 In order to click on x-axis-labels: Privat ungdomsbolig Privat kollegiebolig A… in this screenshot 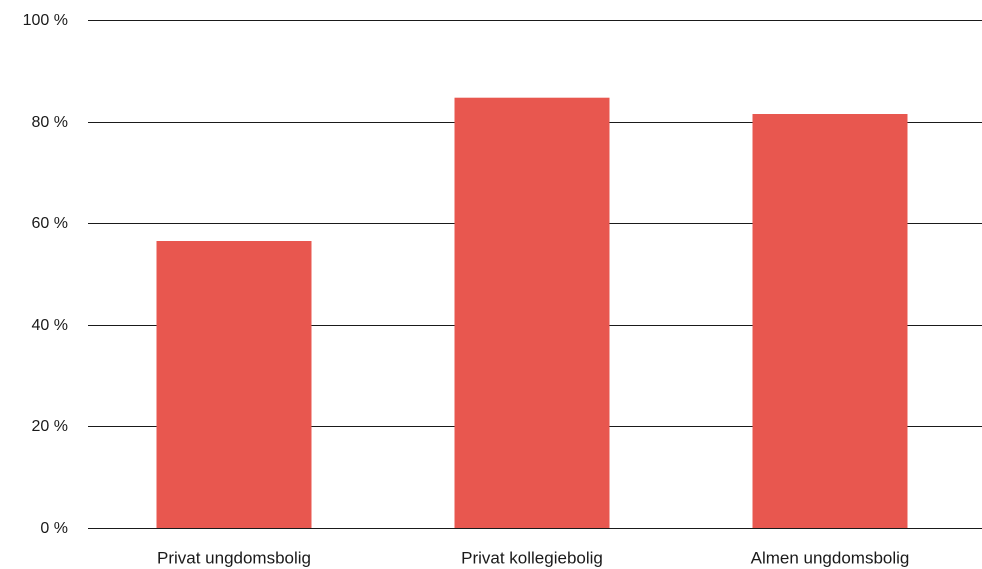, I will do `click(533, 558)`.